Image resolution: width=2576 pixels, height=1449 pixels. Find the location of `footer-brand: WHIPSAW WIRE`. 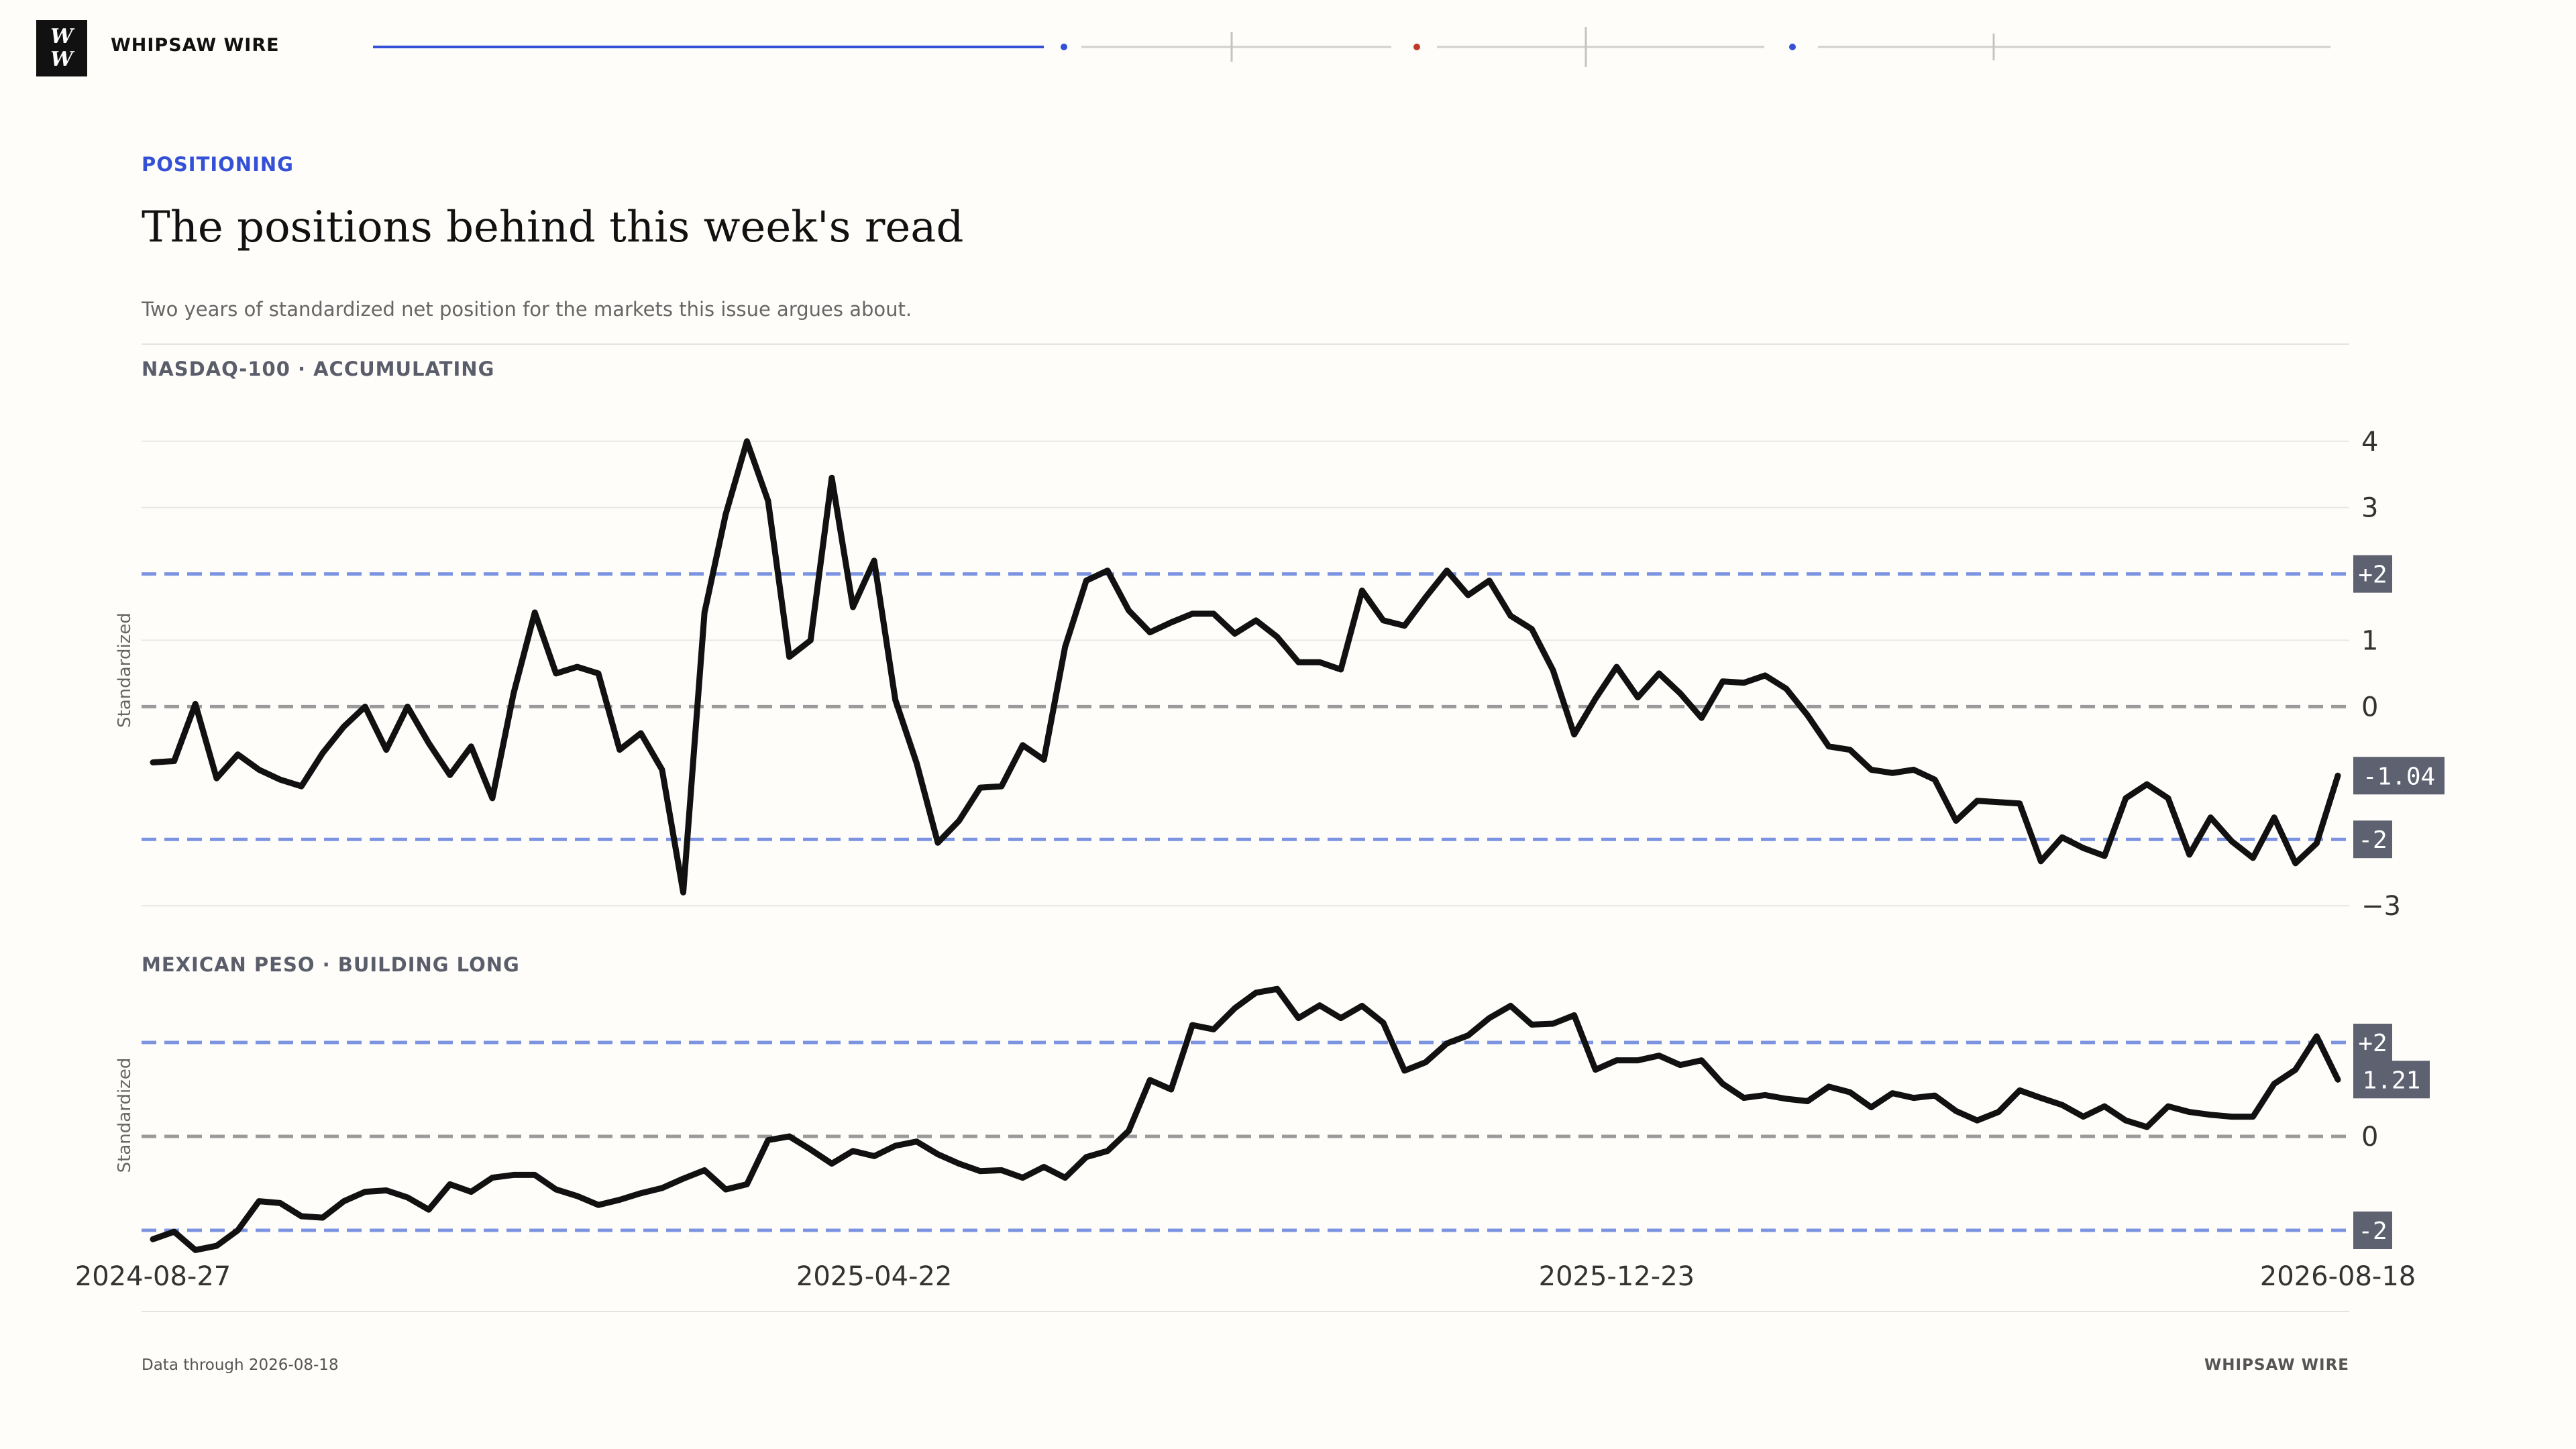

footer-brand: WHIPSAW WIRE is located at coordinates (2276, 1365).